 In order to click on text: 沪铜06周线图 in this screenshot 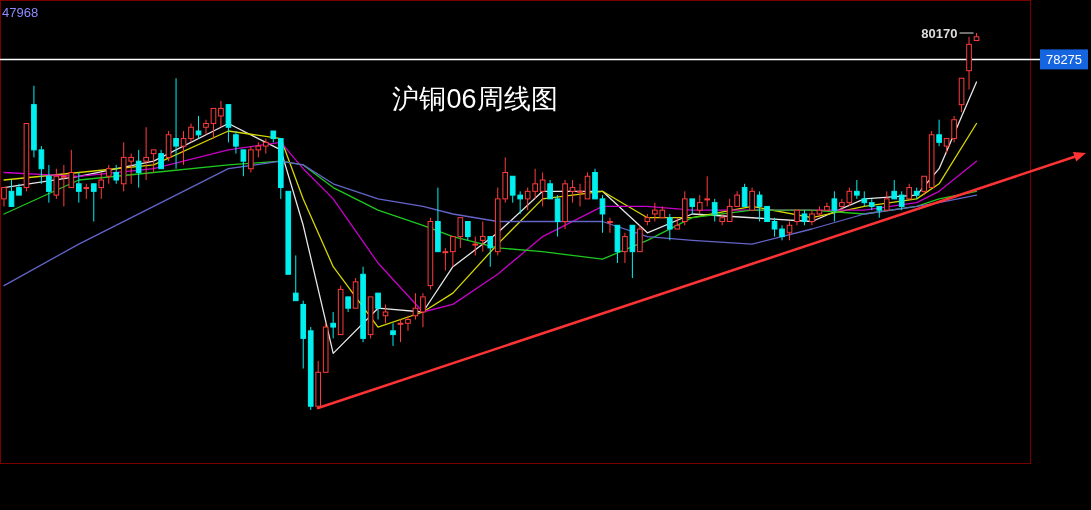, I will do `click(475, 99)`.